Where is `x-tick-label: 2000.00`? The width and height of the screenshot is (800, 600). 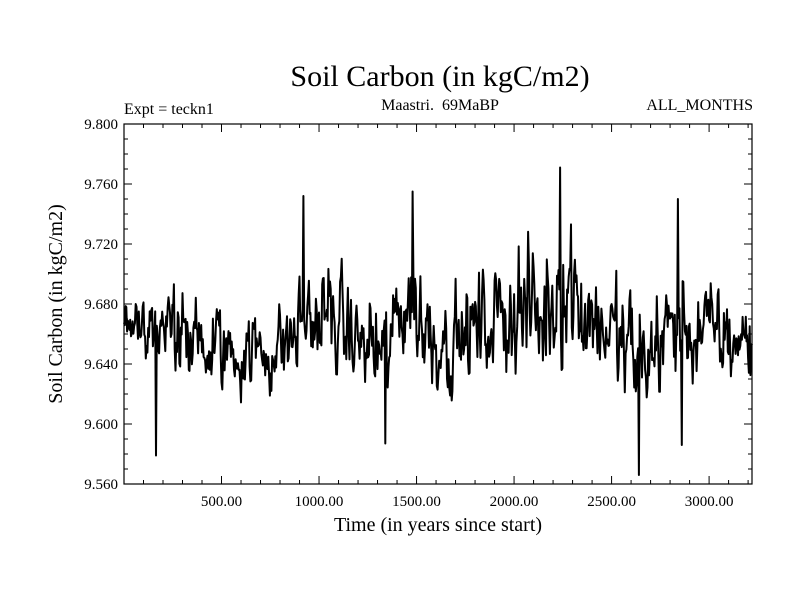
x-tick-label: 2000.00 is located at coordinates (514, 502).